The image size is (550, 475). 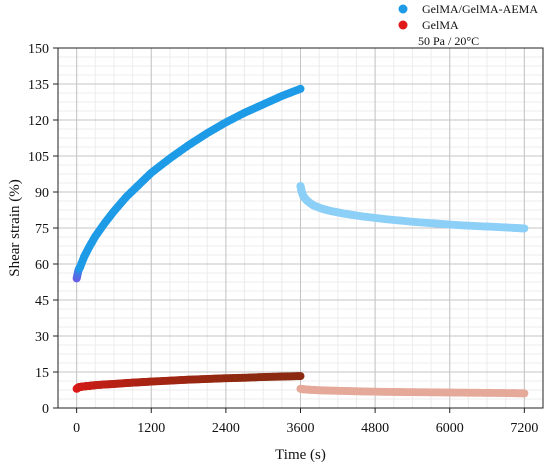 What do you see at coordinates (38, 157) in the screenshot?
I see `y-tick-label: 105` at bounding box center [38, 157].